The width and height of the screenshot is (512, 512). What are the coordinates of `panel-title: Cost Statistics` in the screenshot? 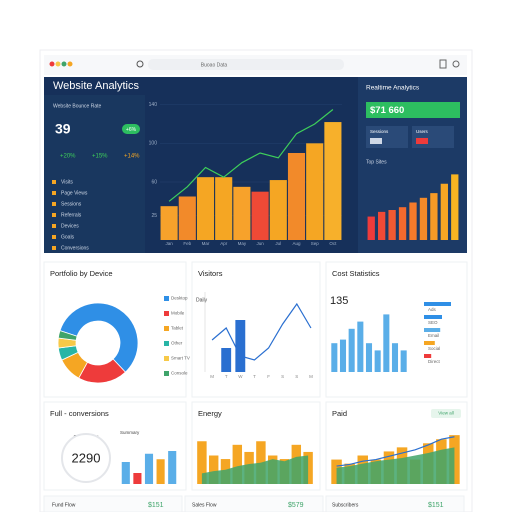 It's located at (356, 273).